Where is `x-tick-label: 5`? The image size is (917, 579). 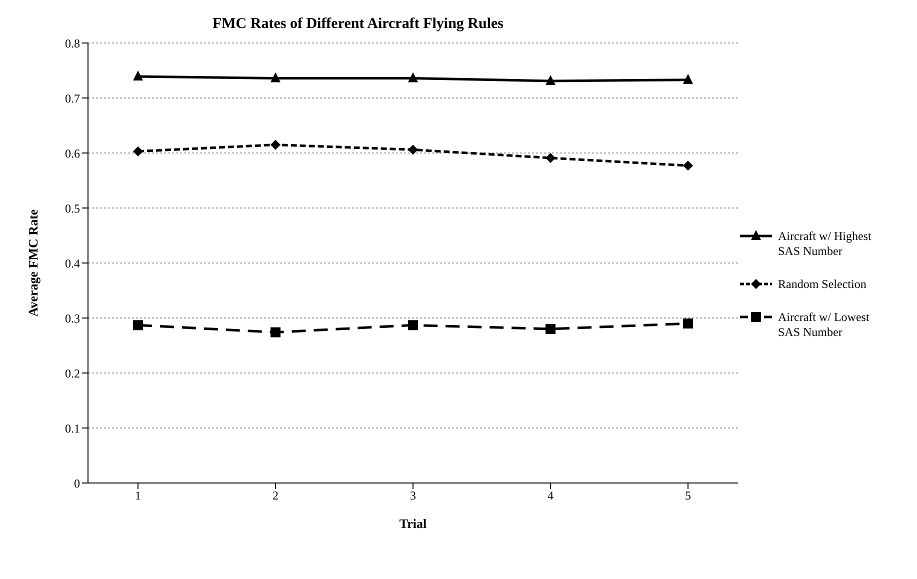
x-tick-label: 5 is located at coordinates (688, 495).